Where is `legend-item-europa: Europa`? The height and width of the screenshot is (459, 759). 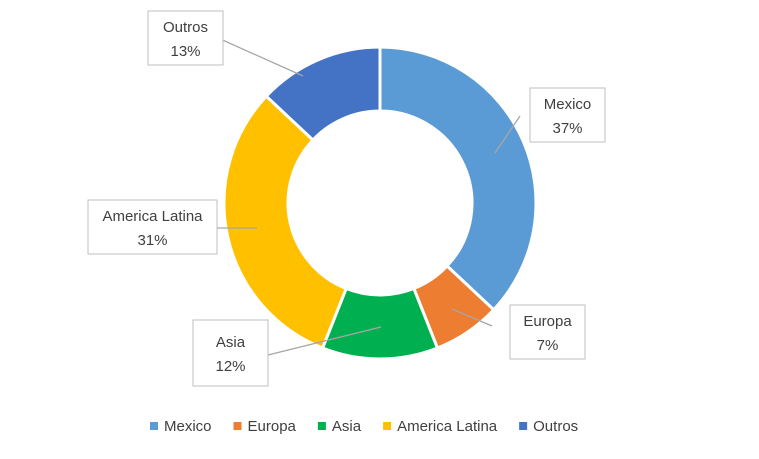
legend-item-europa: Europa is located at coordinates (265, 426).